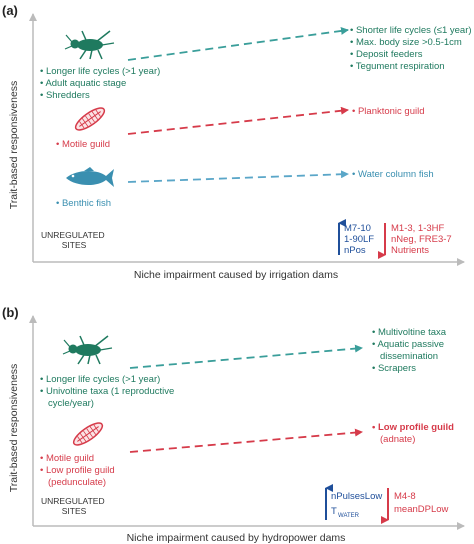 The image size is (474, 544). I want to click on macro-right-trait: dissemination, so click(409, 356).